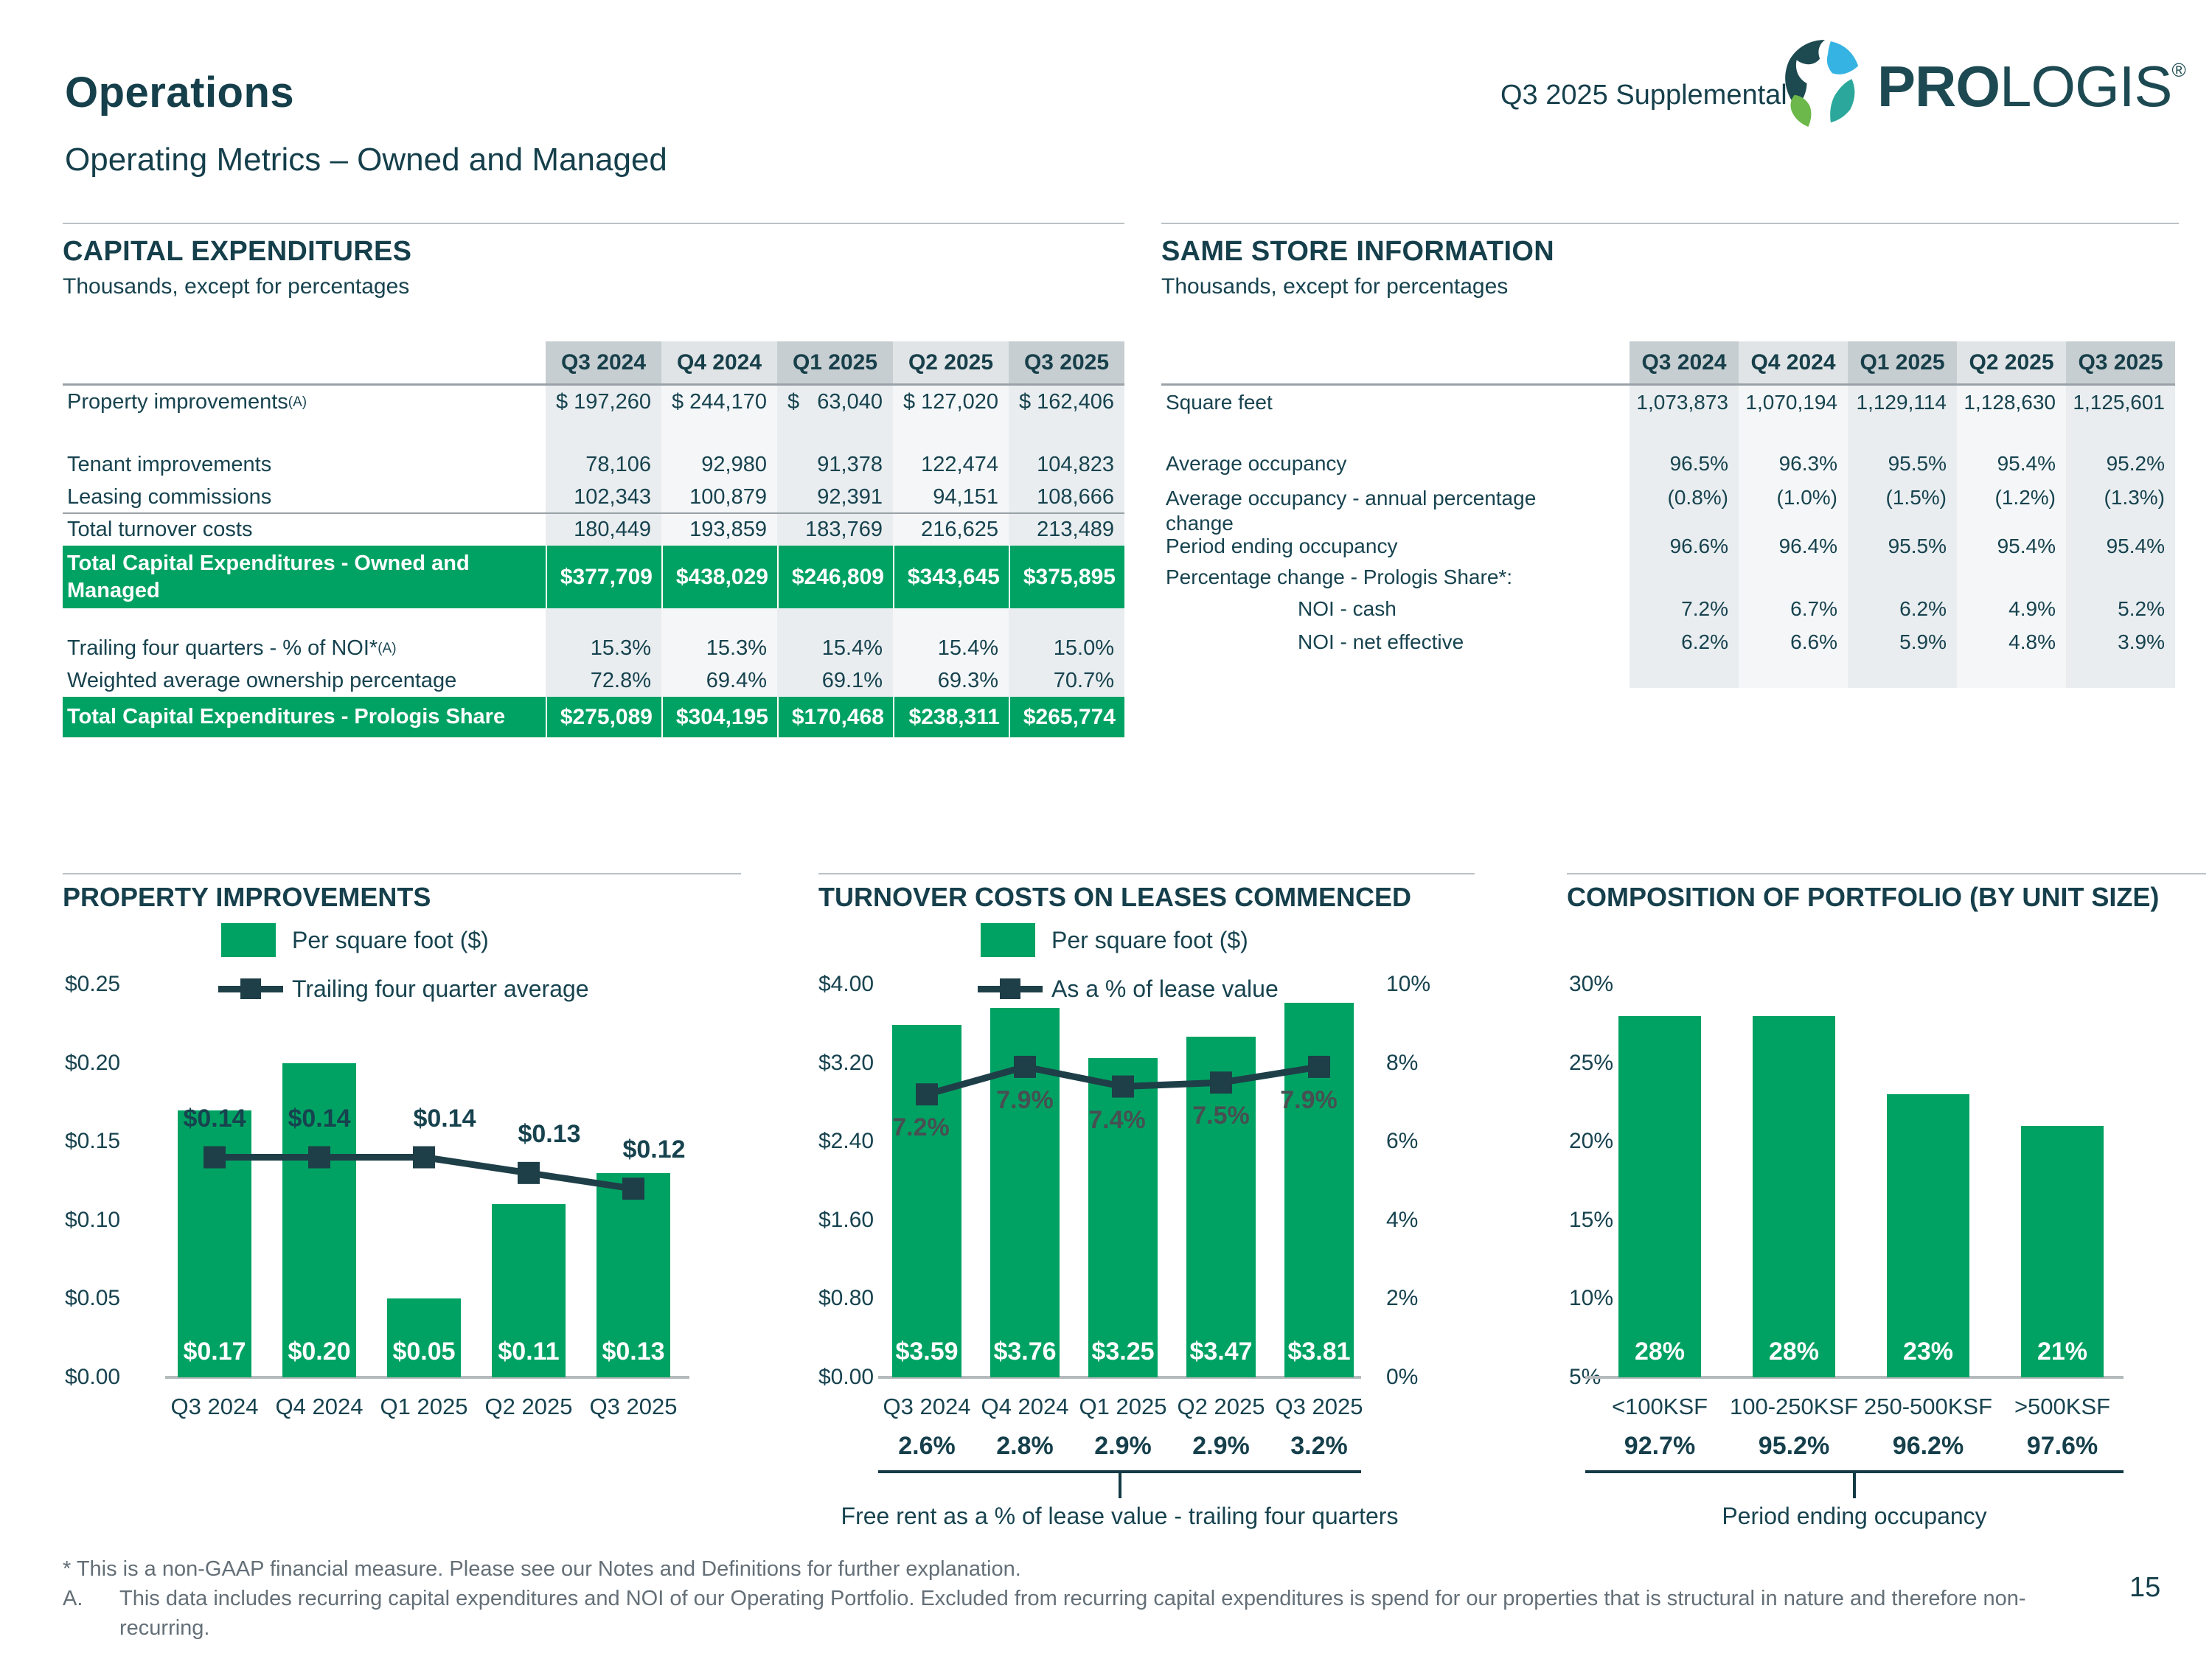  What do you see at coordinates (1591, 1062) in the screenshot?
I see `y-axis-tick: 25%` at bounding box center [1591, 1062].